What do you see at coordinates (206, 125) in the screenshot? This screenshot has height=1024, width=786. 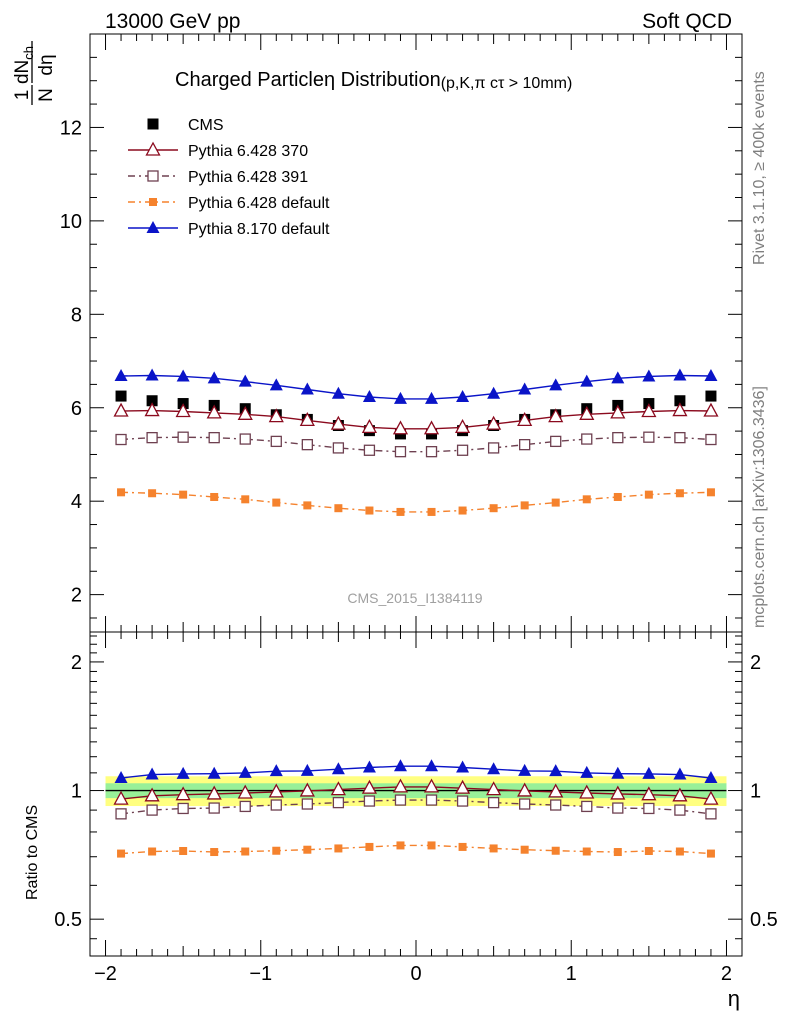 I see `legend-label: CMS` at bounding box center [206, 125].